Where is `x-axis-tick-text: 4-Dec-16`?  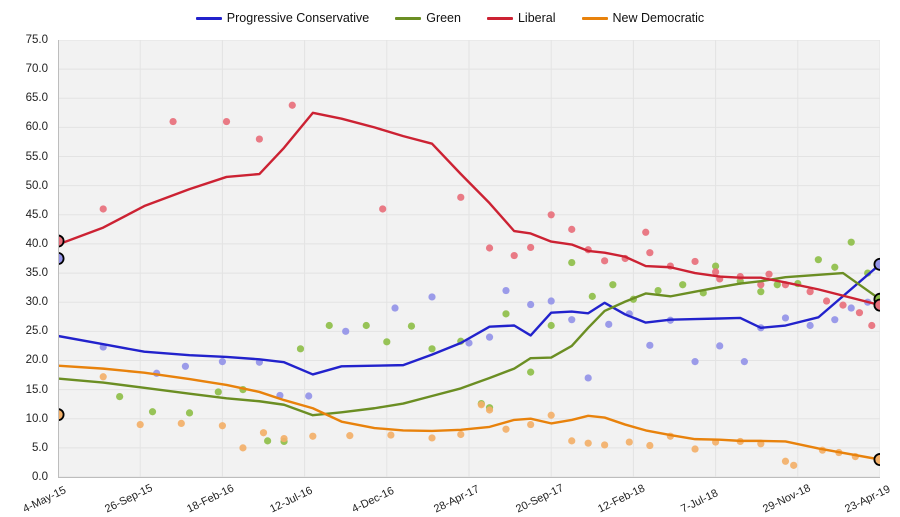
x-axis-tick-text: 4-Dec-16 is located at coordinates (372, 500).